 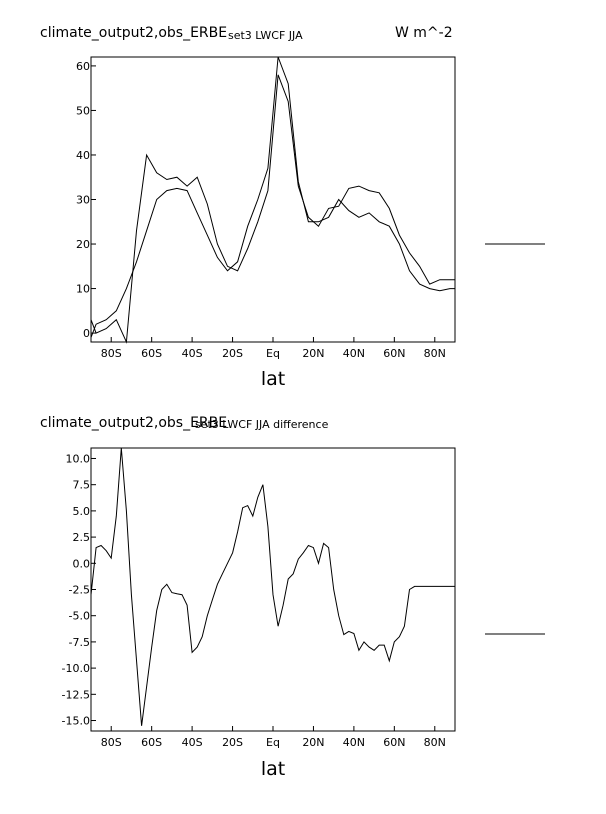 I want to click on chart1-subtitle: set3 LWCF JJA, so click(x=265, y=35).